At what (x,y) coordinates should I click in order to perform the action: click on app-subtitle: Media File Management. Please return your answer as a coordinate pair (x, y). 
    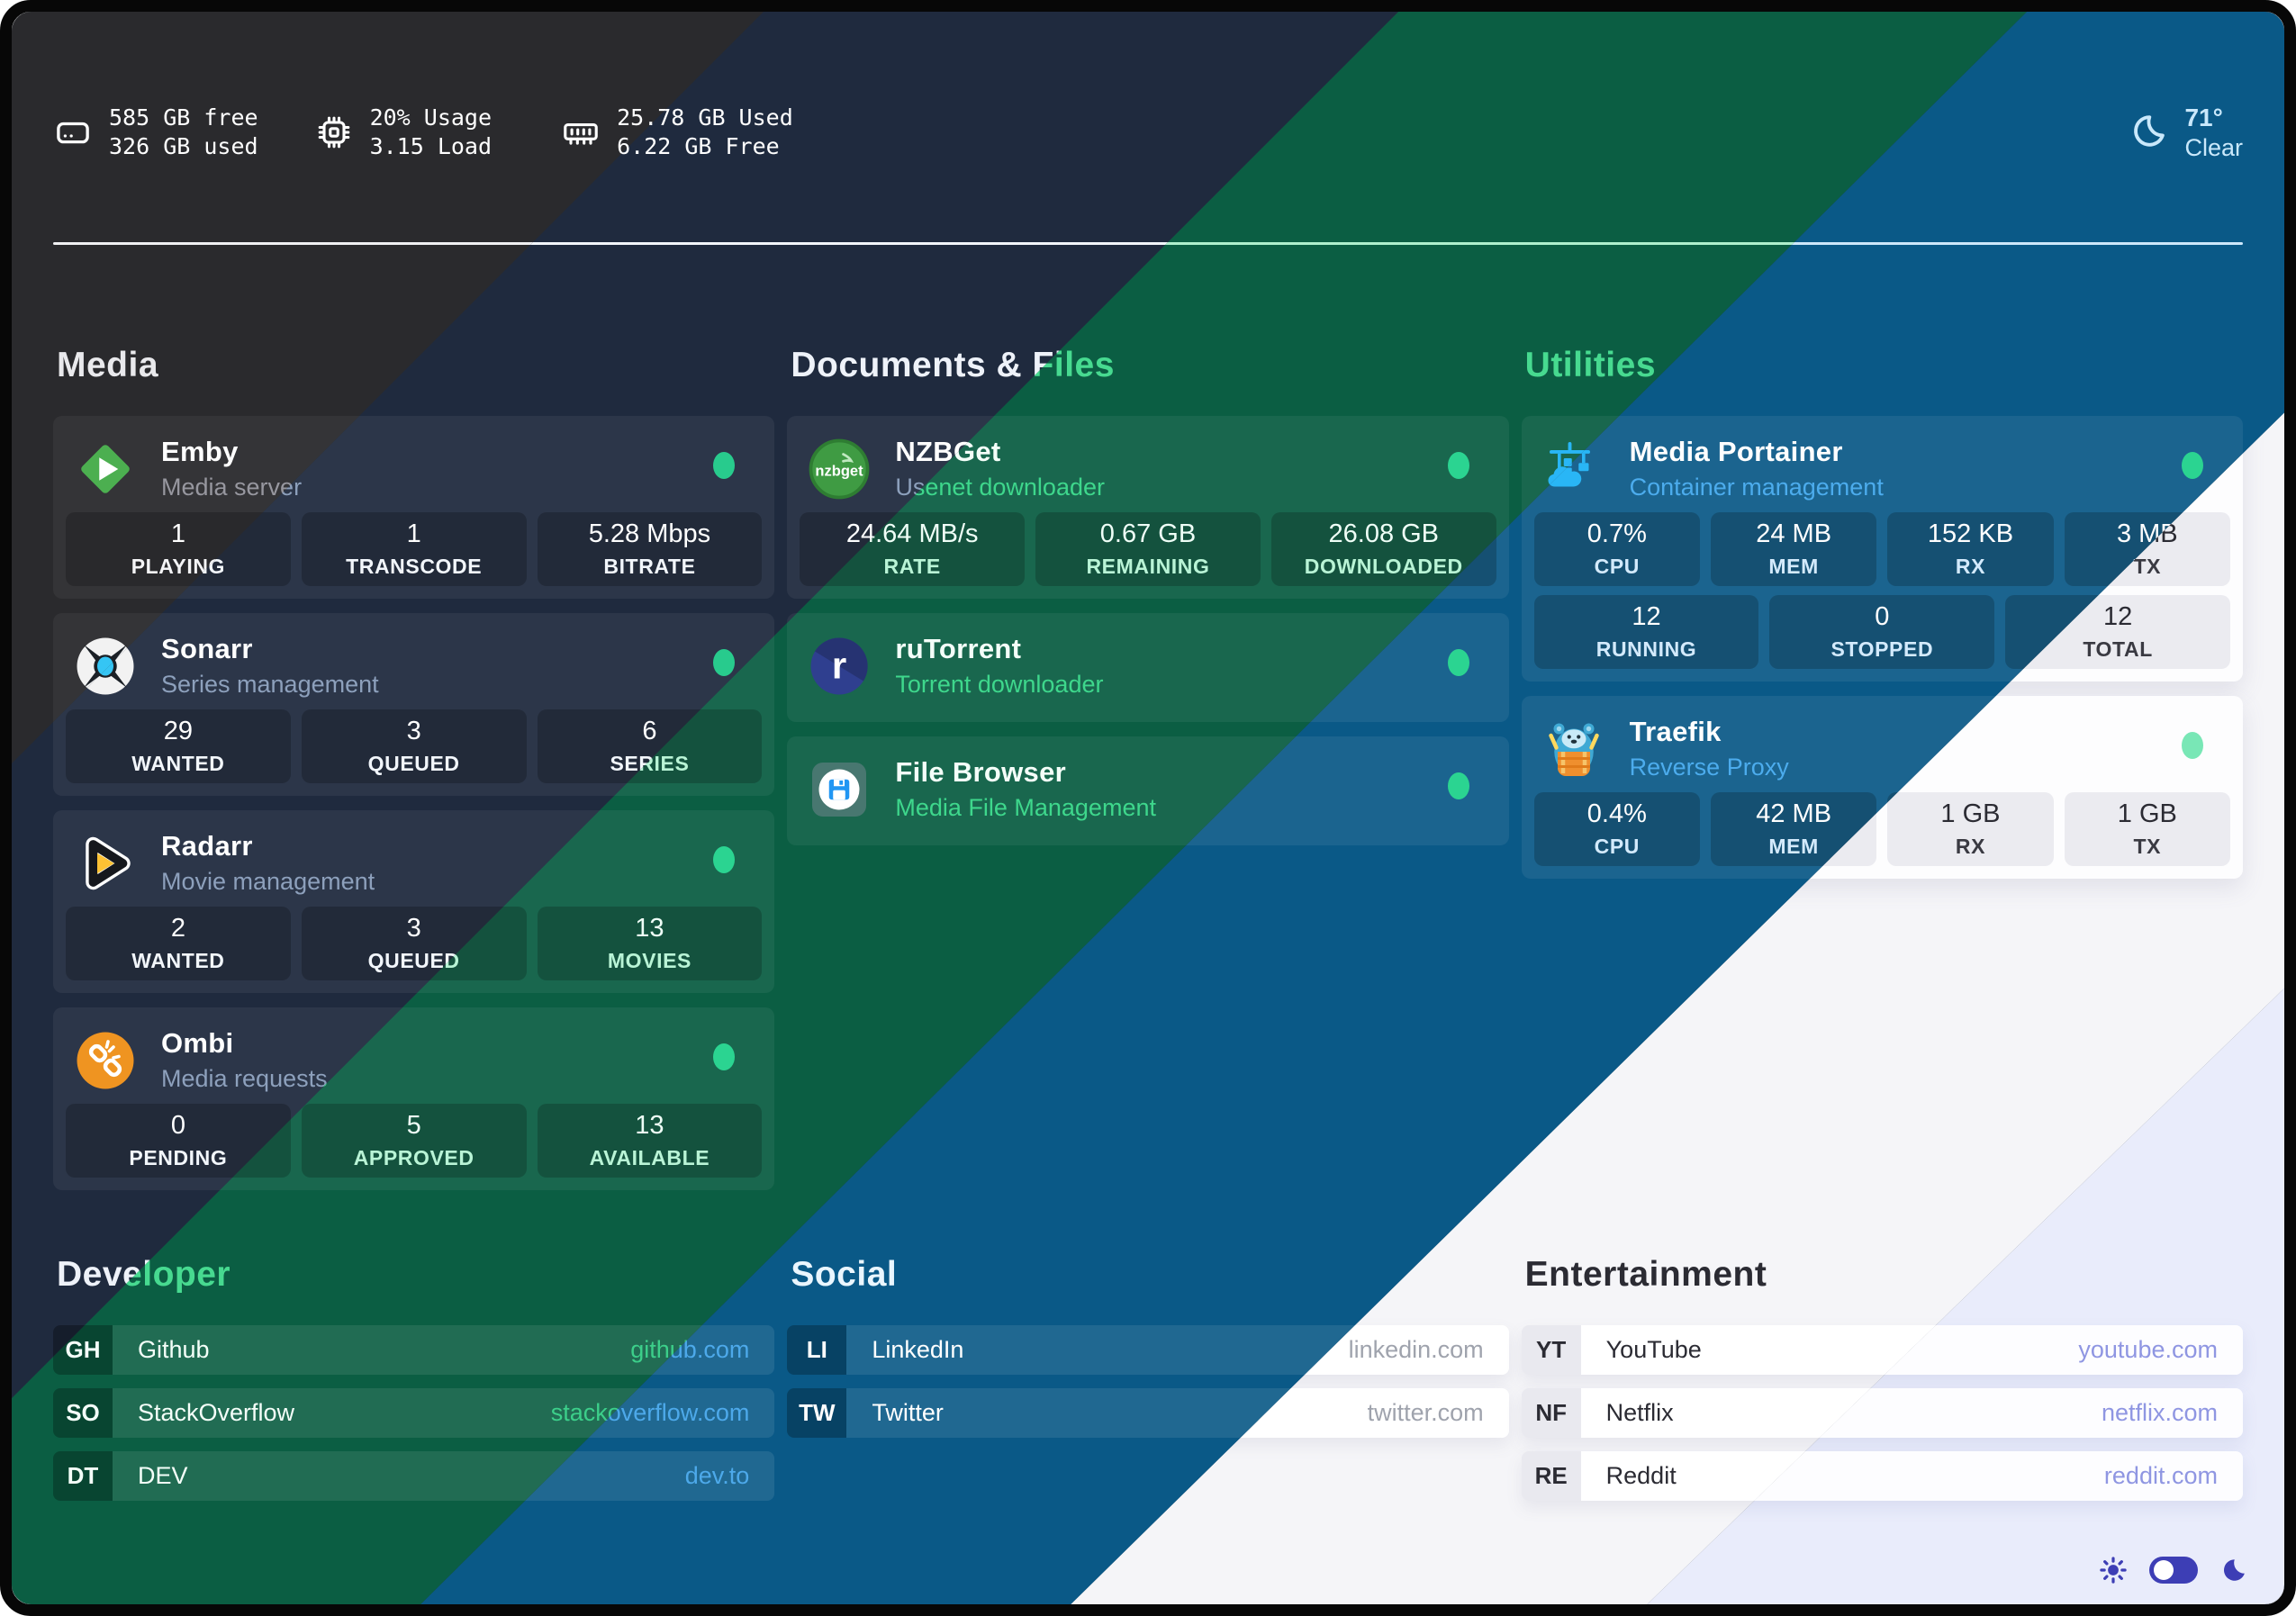
    Looking at the image, I should click on (1025, 807).